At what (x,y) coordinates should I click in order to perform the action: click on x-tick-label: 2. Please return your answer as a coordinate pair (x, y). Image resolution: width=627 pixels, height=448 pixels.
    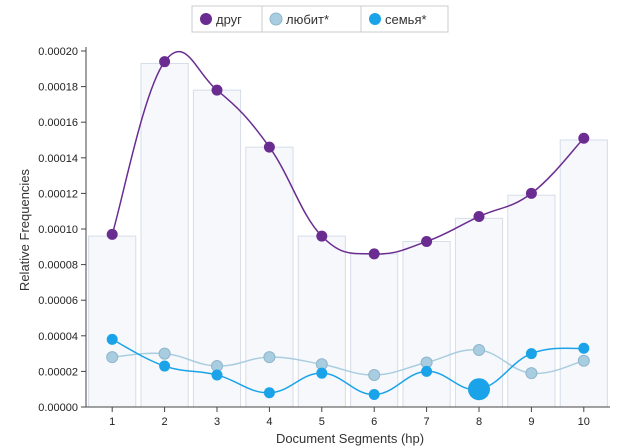
    Looking at the image, I should click on (165, 422).